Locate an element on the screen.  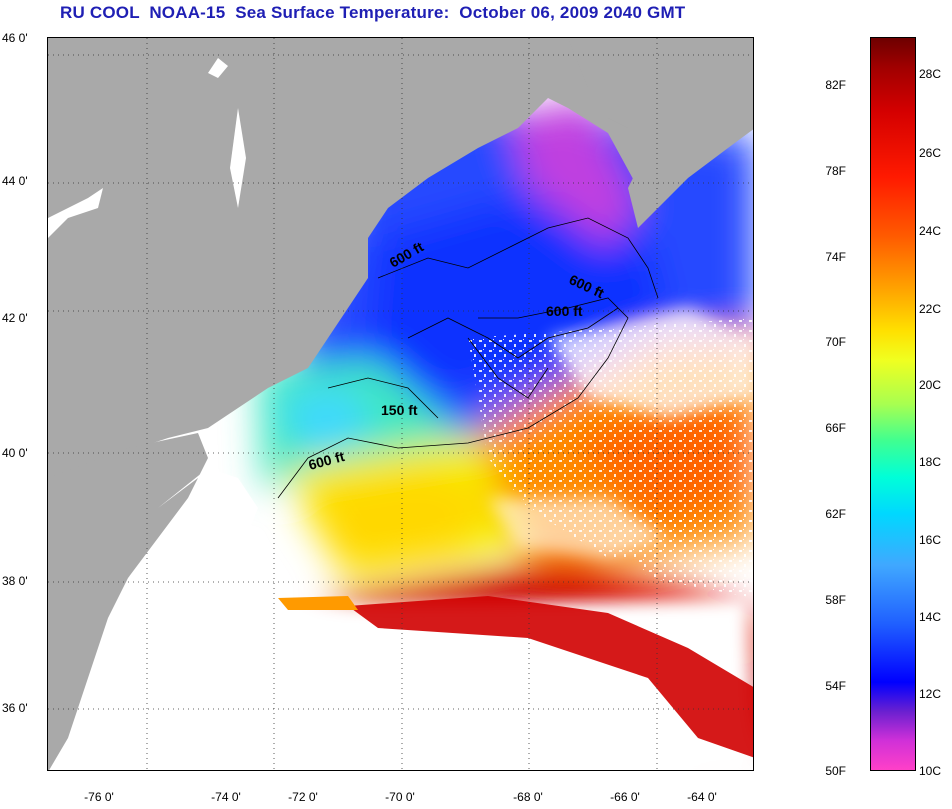
cb-c-14: 14C is located at coordinates (930, 617).